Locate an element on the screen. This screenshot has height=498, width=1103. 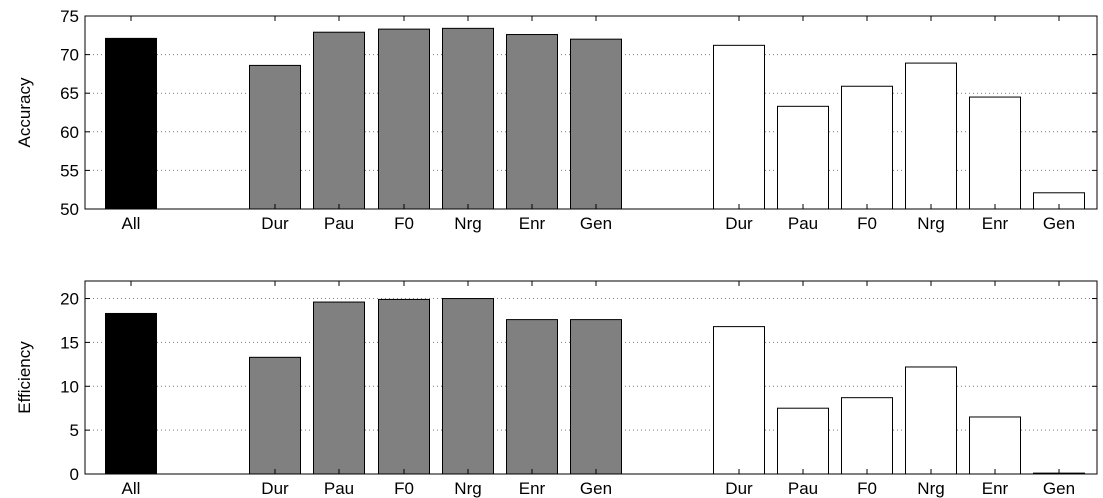
y-axis-title: Efficiency is located at coordinates (24, 377).